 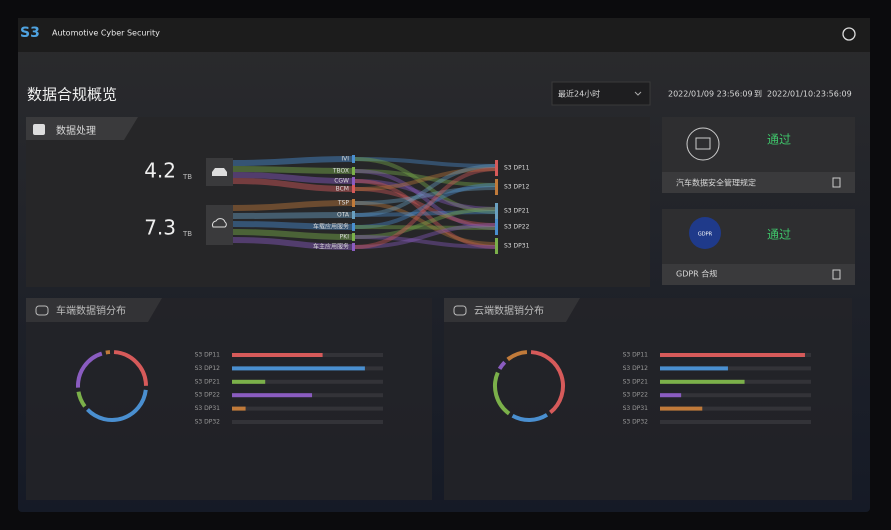 I want to click on target-label: S3 DP22, so click(x=517, y=227).